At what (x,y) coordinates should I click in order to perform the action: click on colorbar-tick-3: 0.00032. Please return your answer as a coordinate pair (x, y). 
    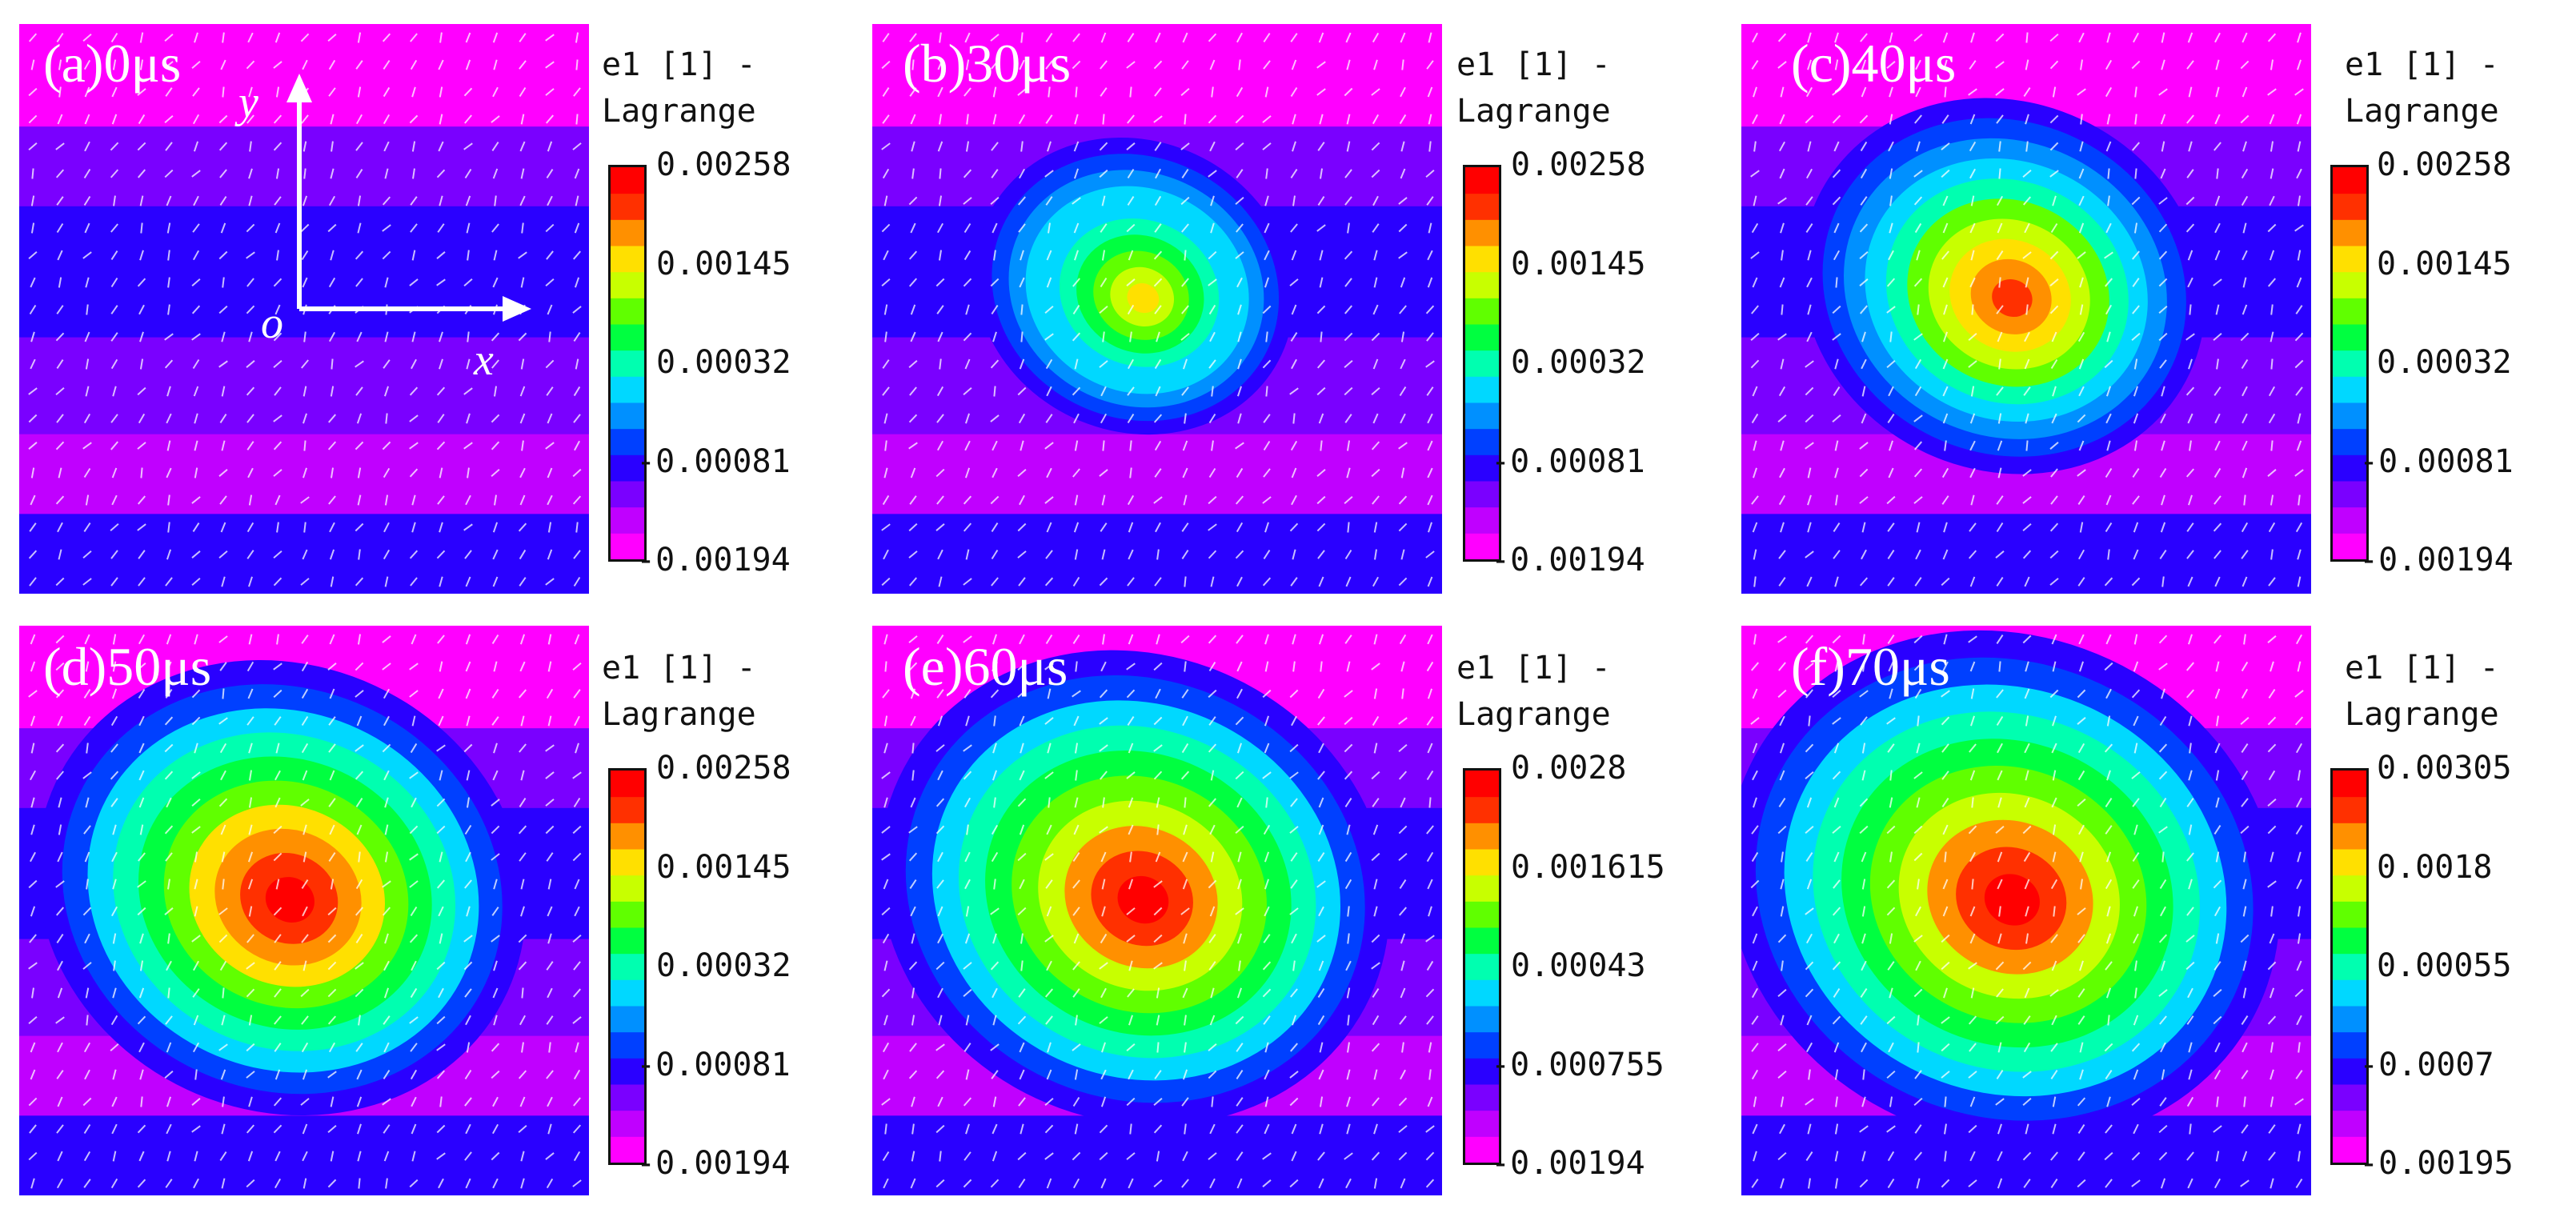
    Looking at the image, I should click on (1578, 362).